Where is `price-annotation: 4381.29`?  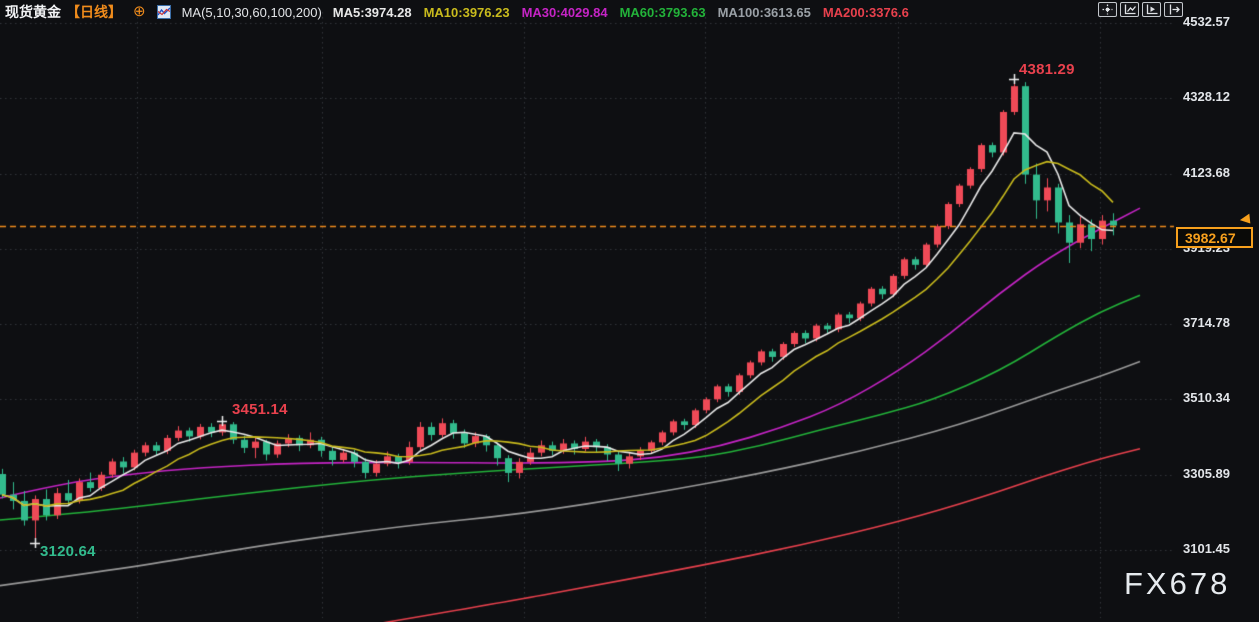 price-annotation: 4381.29 is located at coordinates (1047, 69).